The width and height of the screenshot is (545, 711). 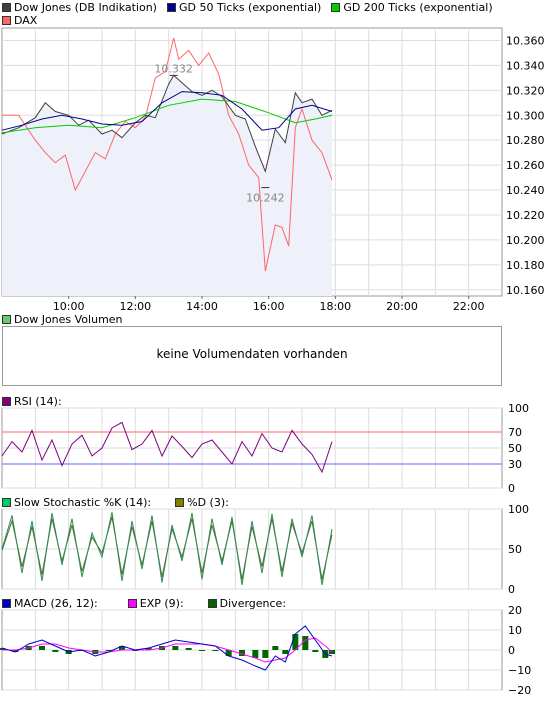 I want to click on legend-divergence: Divergence:, so click(x=247, y=603).